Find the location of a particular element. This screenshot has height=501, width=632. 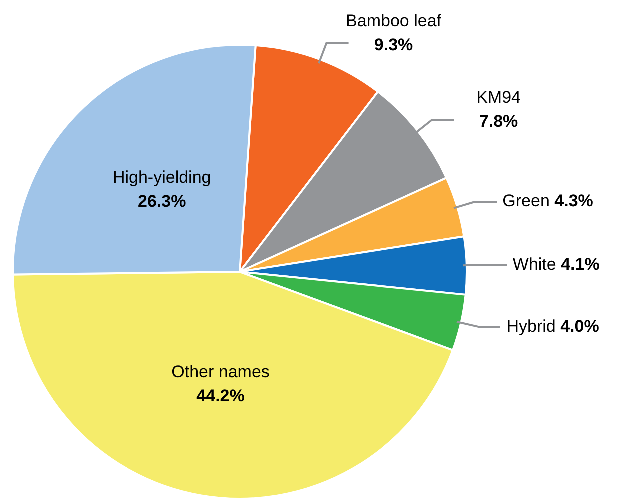

data-label: 9.3% is located at coordinates (394, 45).